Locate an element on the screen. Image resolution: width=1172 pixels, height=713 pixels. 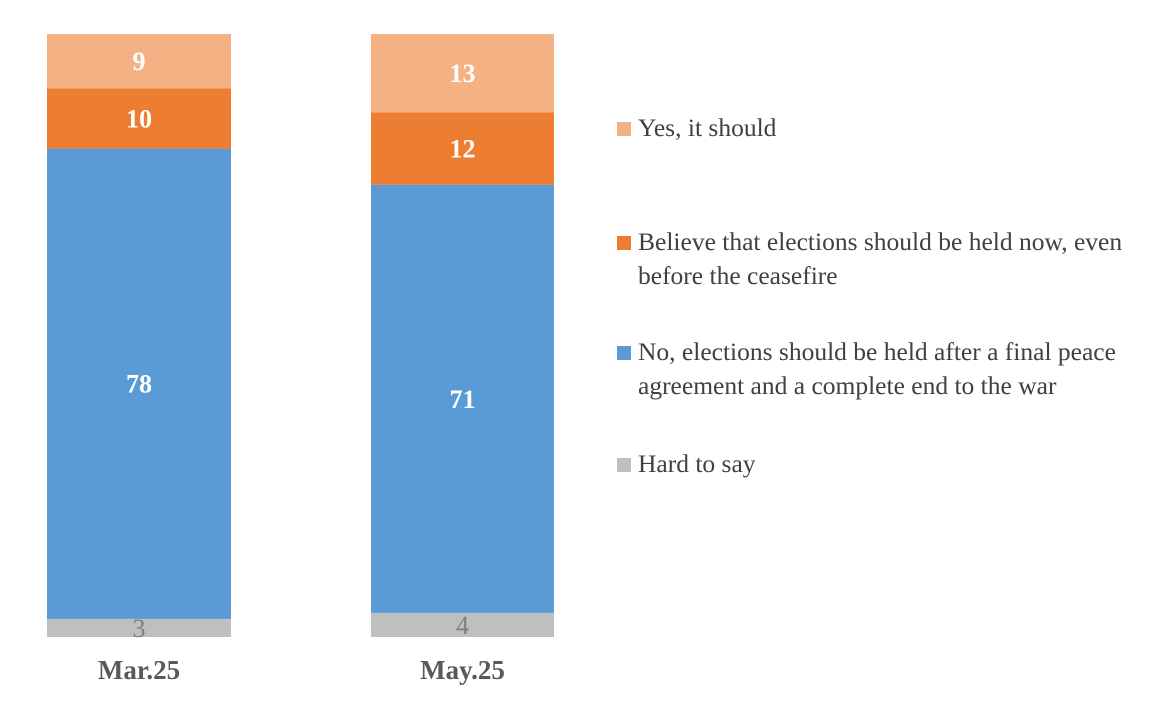
data-label: 10 is located at coordinates (139, 118).